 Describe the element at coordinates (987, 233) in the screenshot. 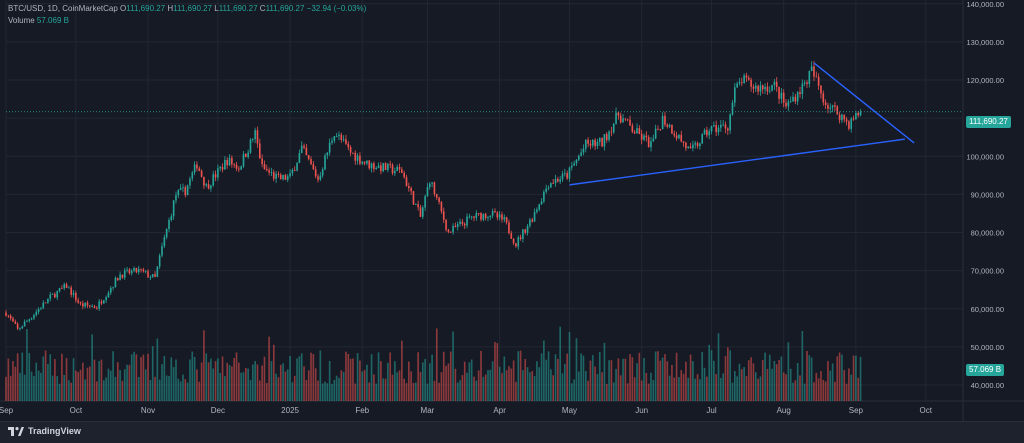

I see `y-tick-label: 80,000.00` at that location.